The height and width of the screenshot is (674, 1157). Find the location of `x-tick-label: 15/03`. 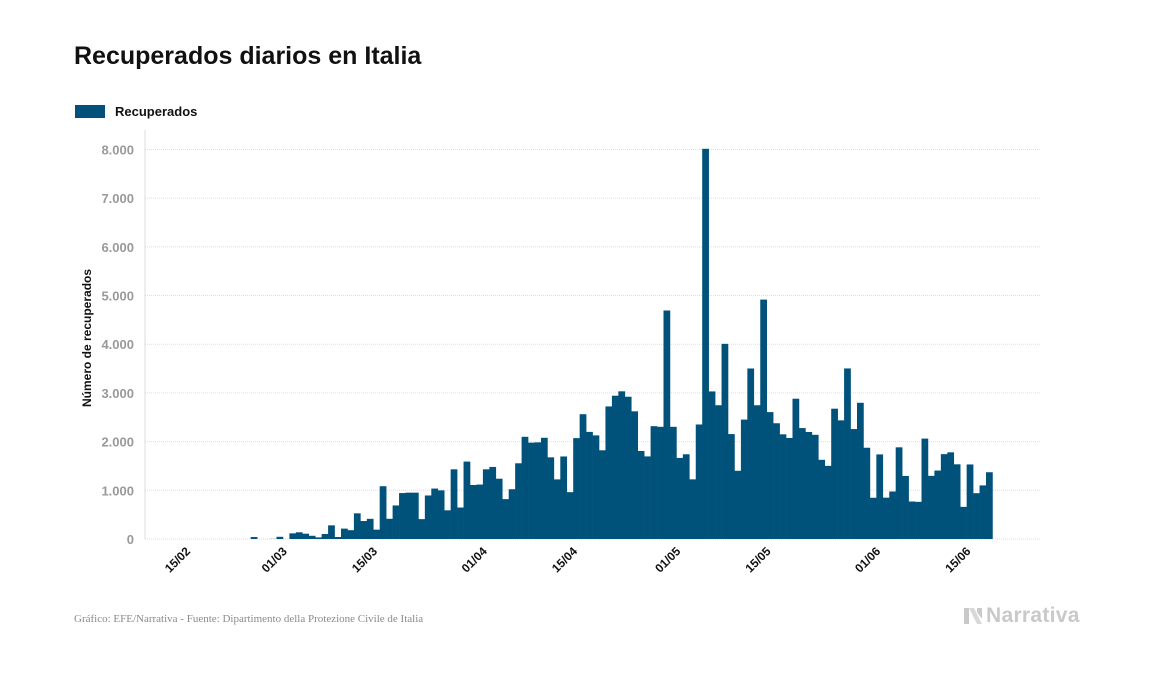

x-tick-label: 15/03 is located at coordinates (364, 559).